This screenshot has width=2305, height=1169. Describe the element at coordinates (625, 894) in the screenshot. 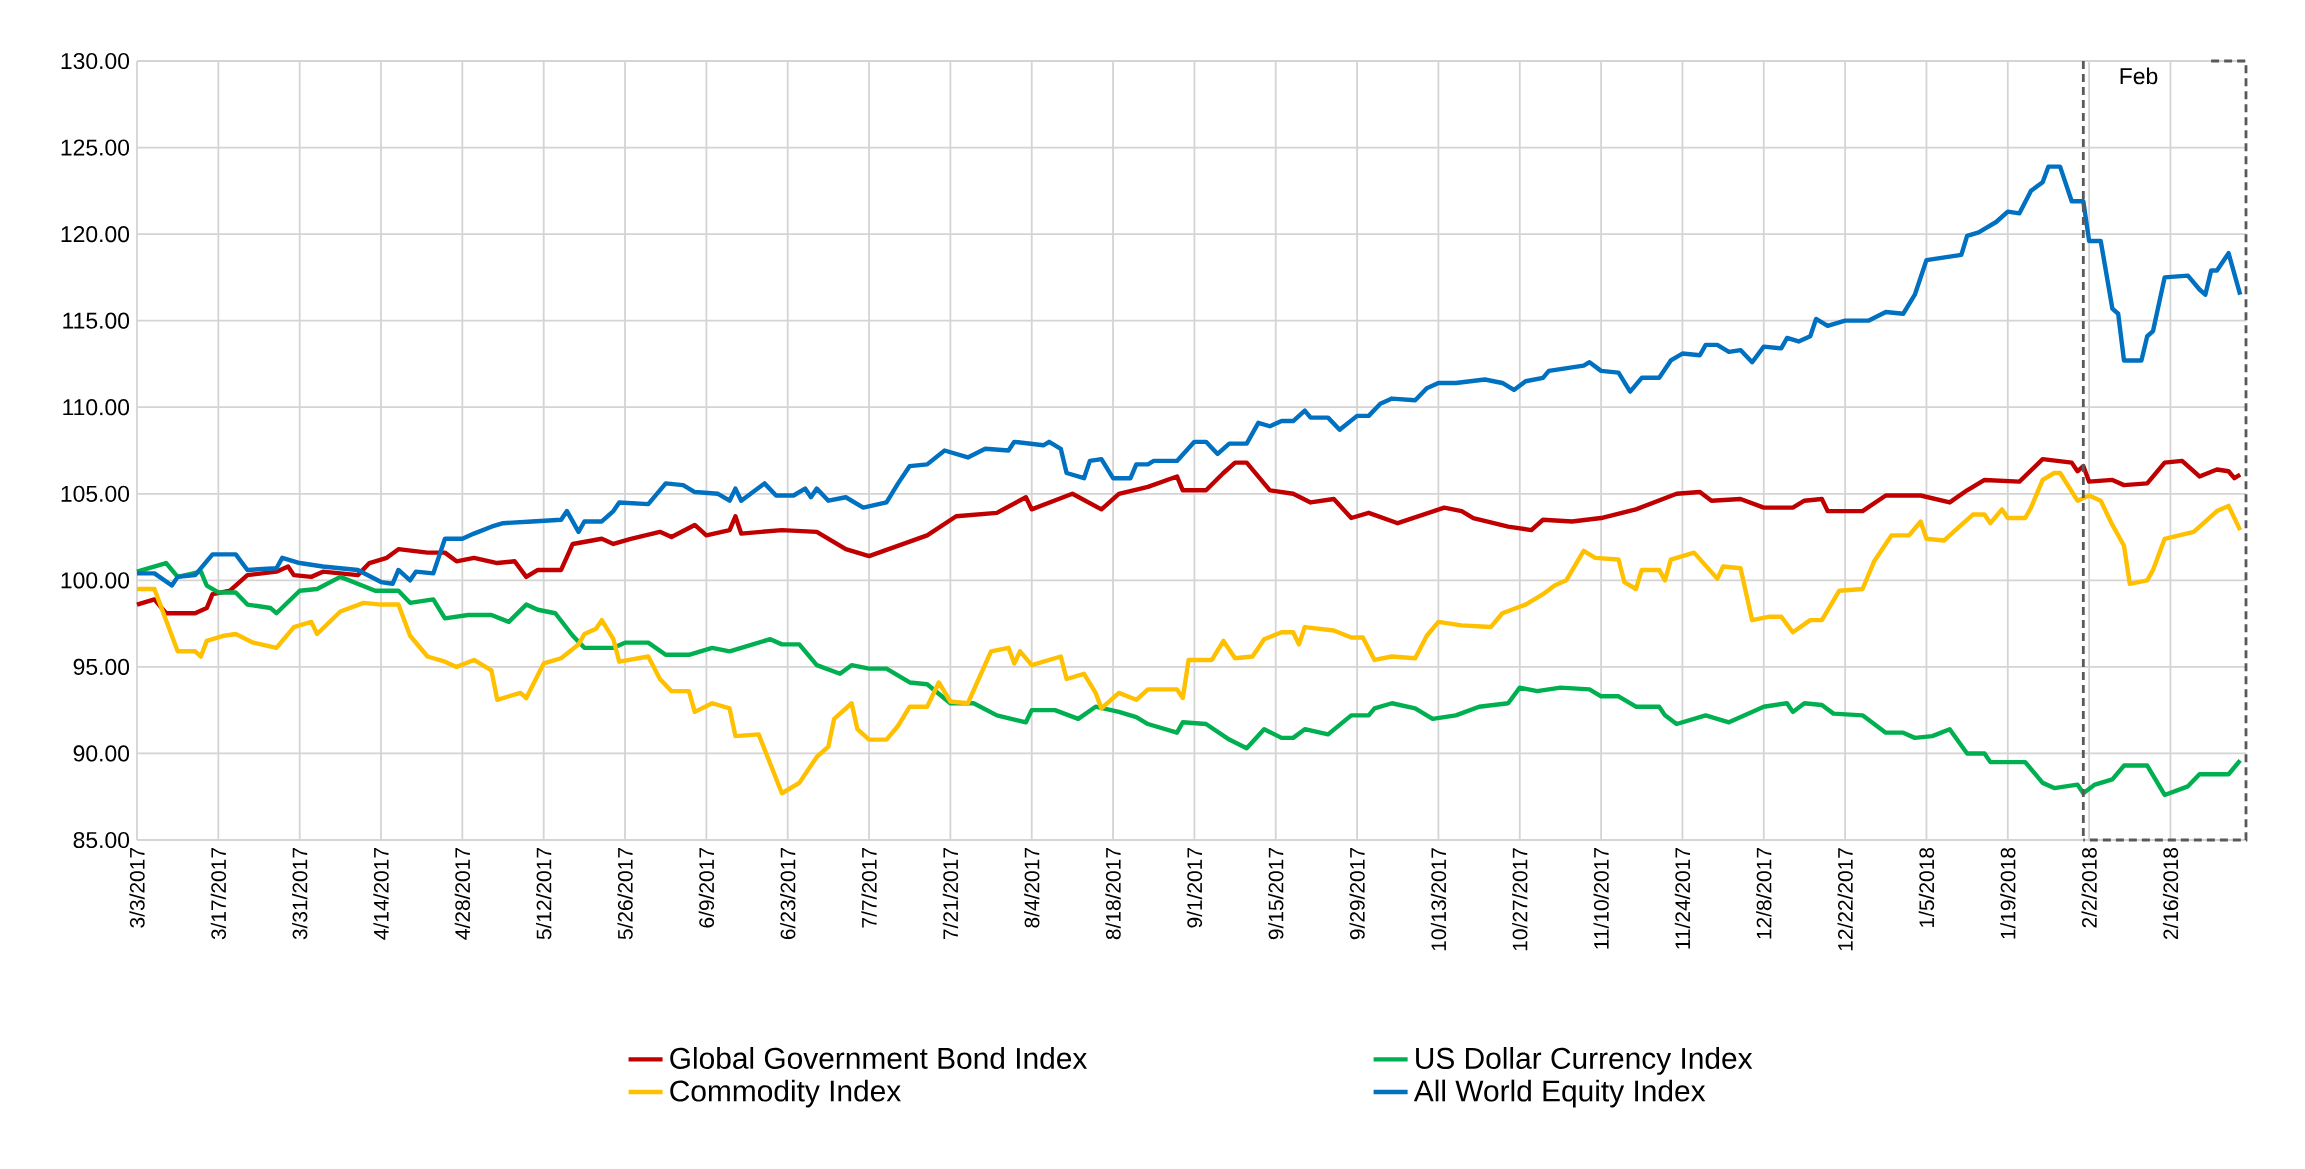

I see `x-tick-label: 5/26/2017` at that location.